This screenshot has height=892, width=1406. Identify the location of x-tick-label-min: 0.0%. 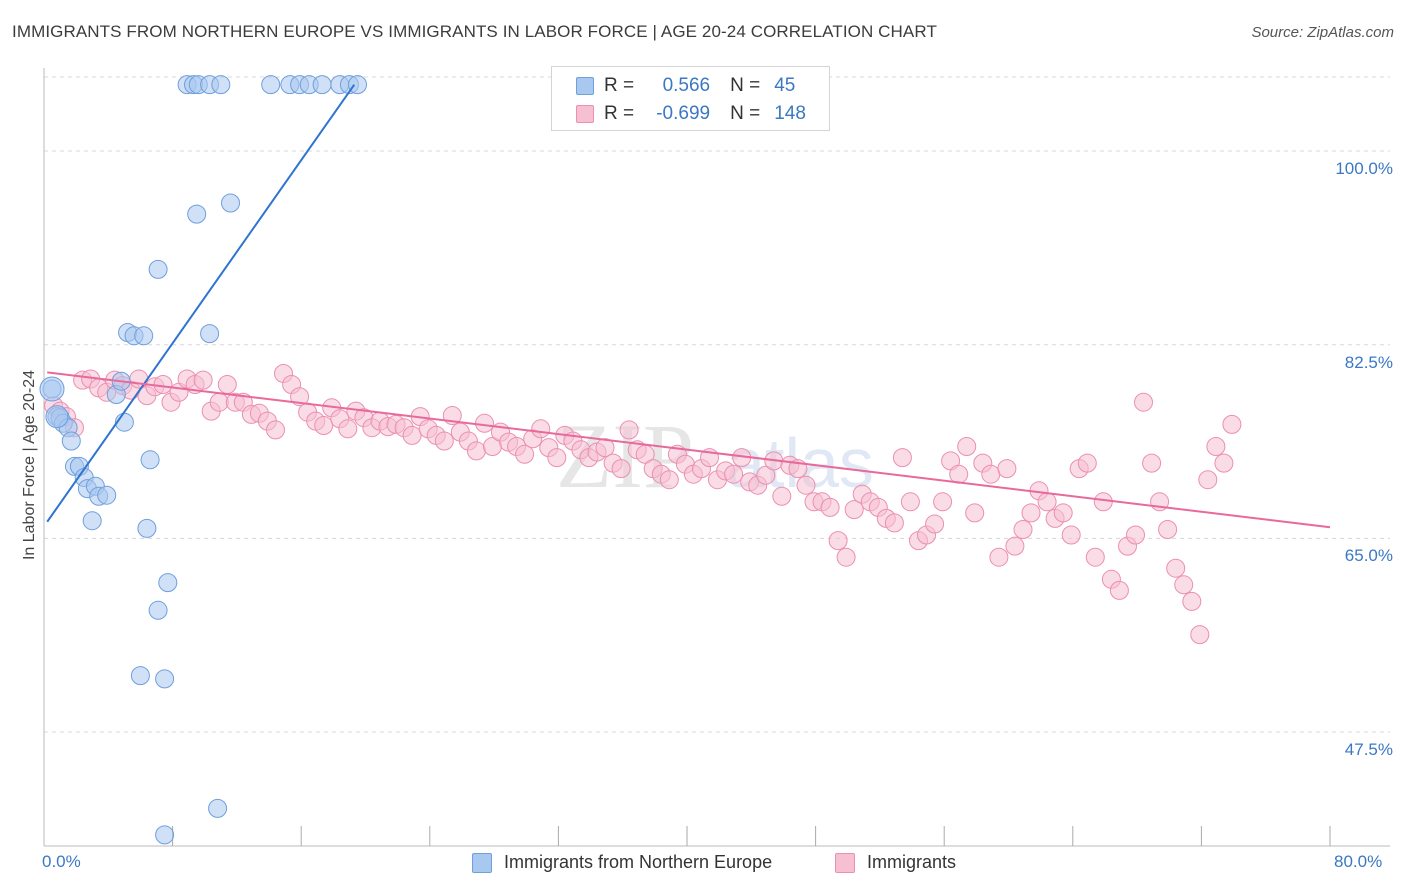
(61, 861).